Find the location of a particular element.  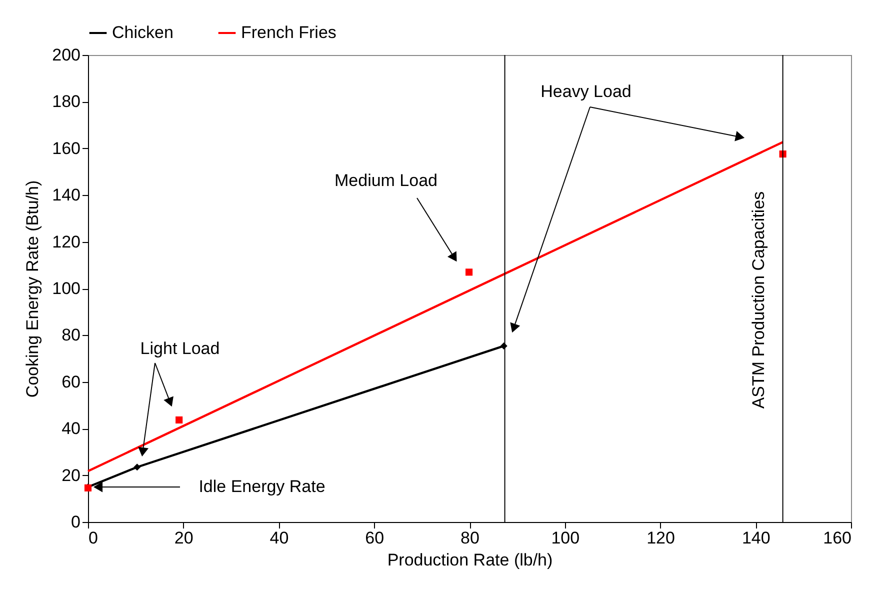

legend-label: French Fries is located at coordinates (288, 32).